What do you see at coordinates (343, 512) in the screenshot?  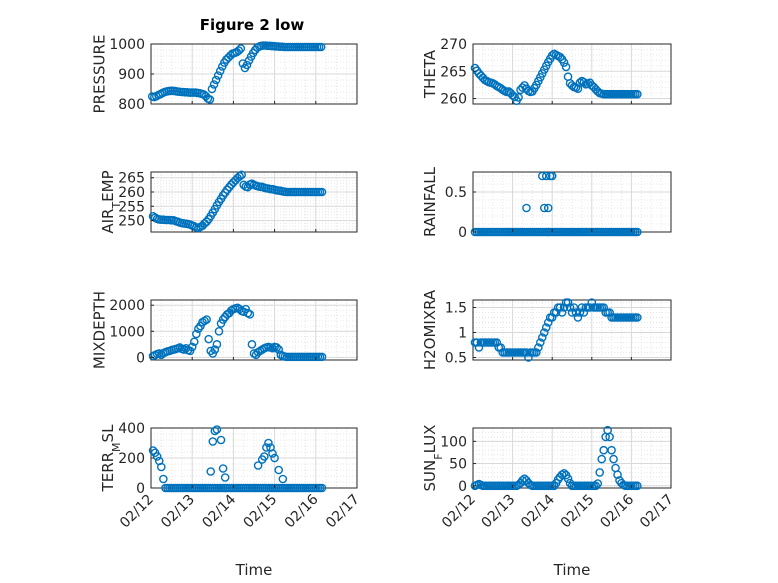 I see `x-tick-label: 02/17` at bounding box center [343, 512].